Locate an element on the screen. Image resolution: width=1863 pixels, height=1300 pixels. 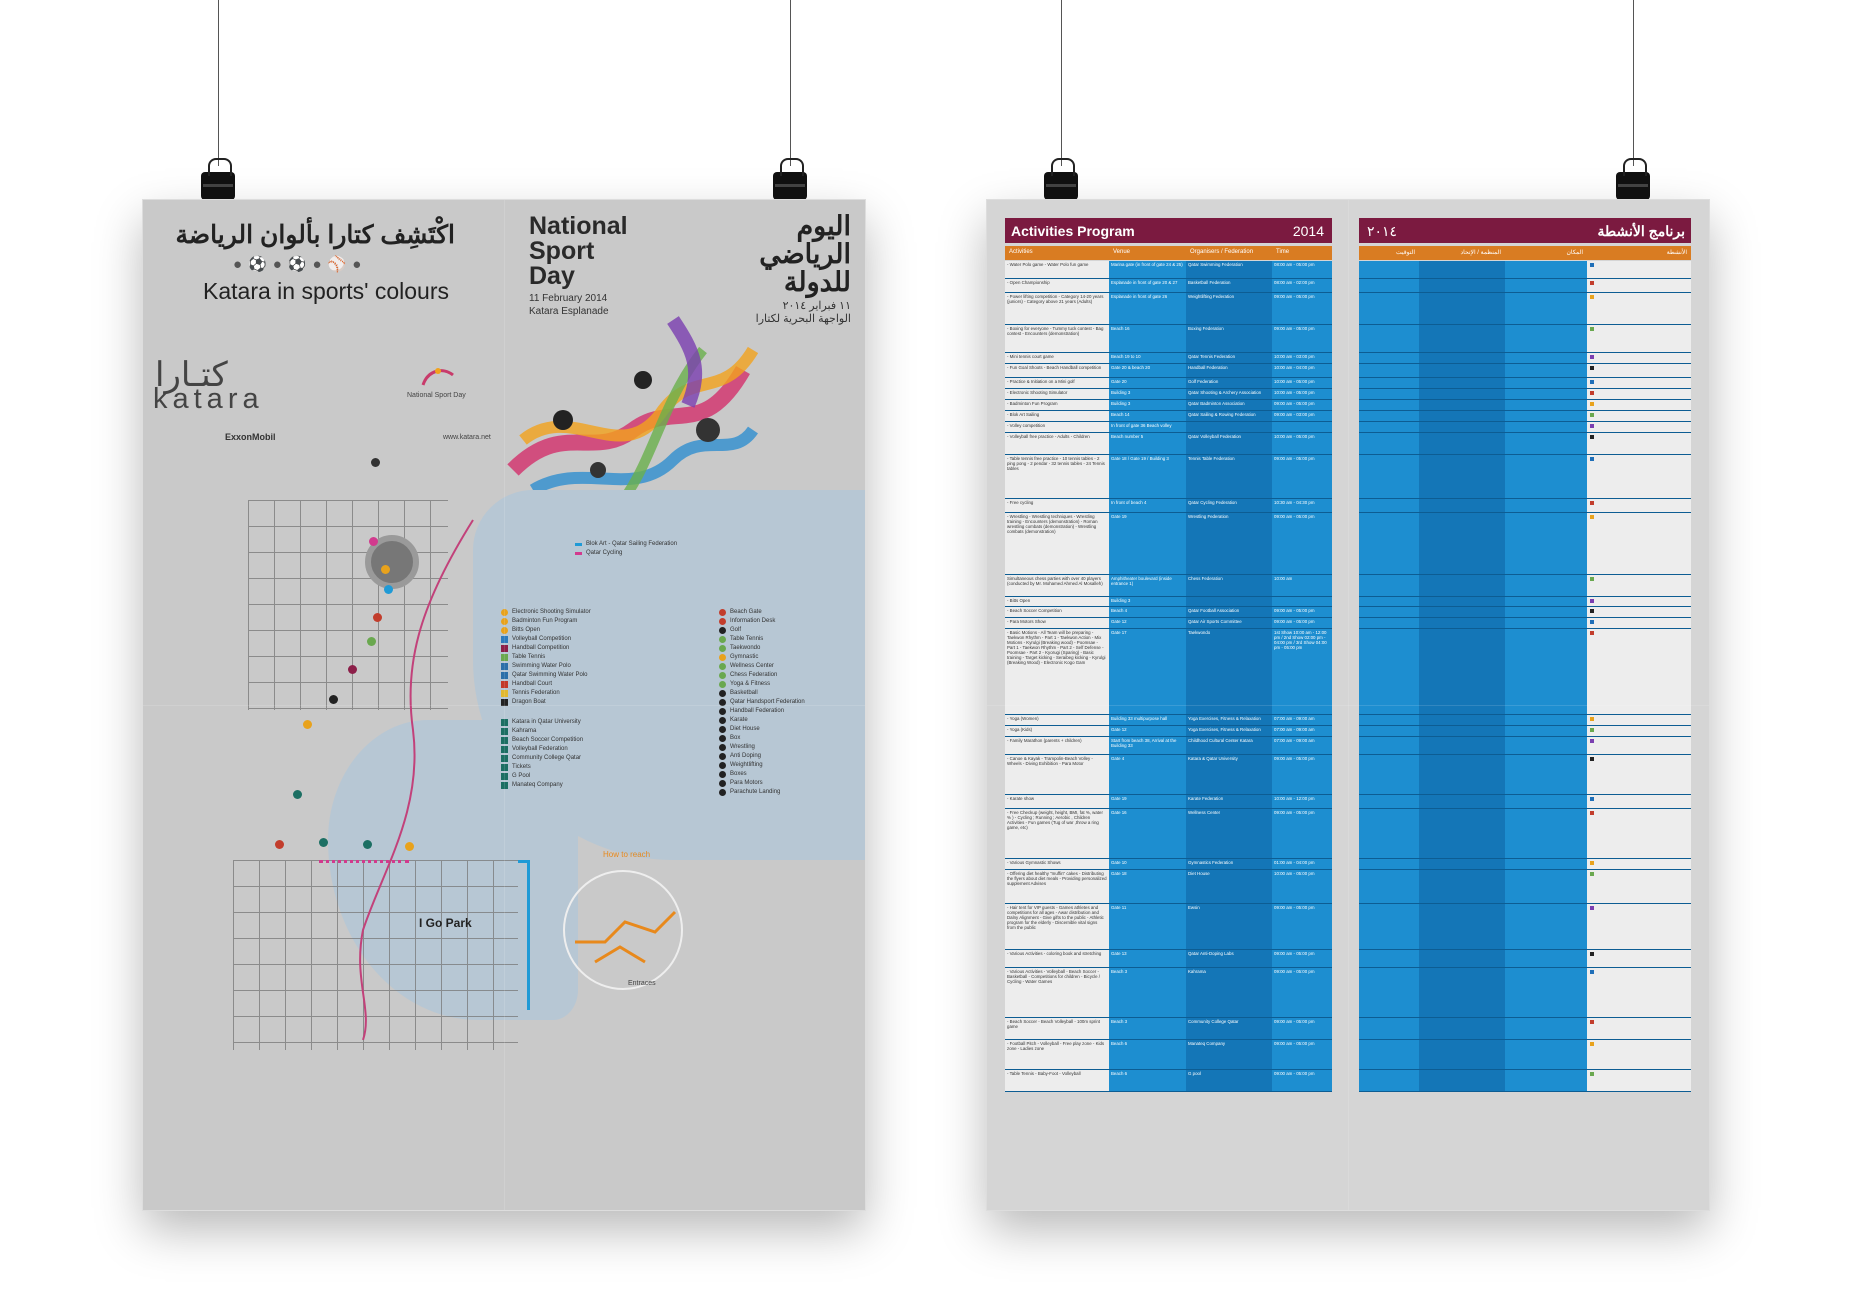
table-cell-org: Qatar Football Association is located at coordinates (1229, 612).